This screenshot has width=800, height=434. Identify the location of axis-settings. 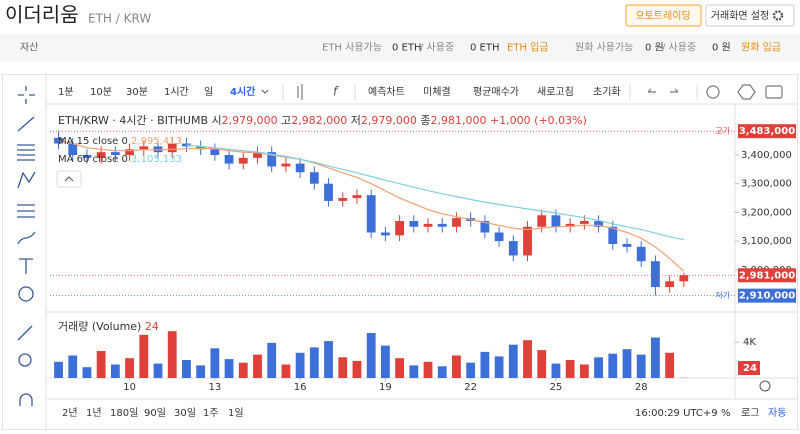
(765, 386).